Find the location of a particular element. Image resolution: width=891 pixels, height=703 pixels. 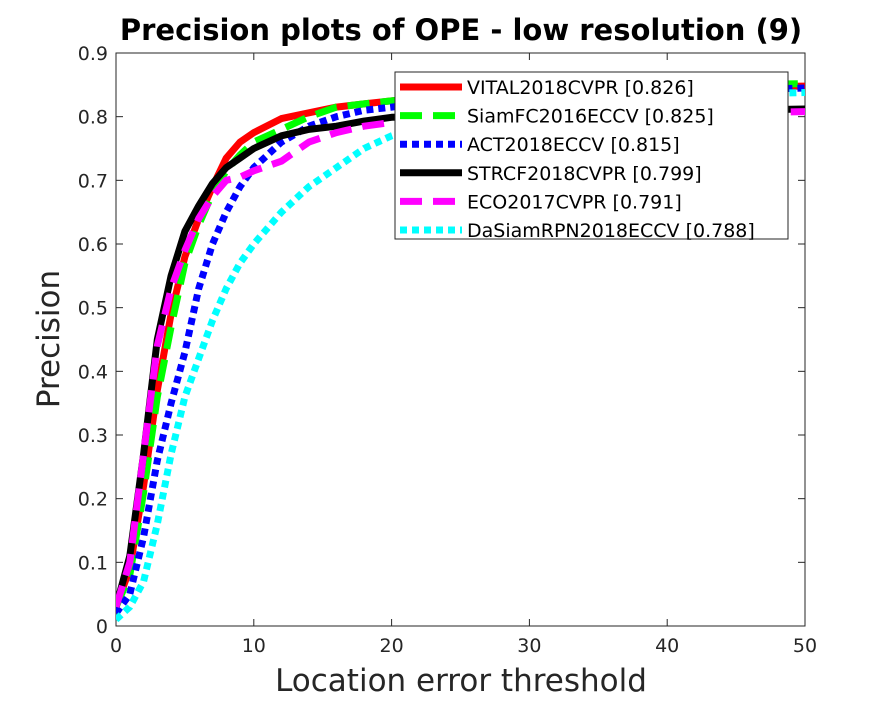

x-tick-label: 0 is located at coordinates (116, 646).